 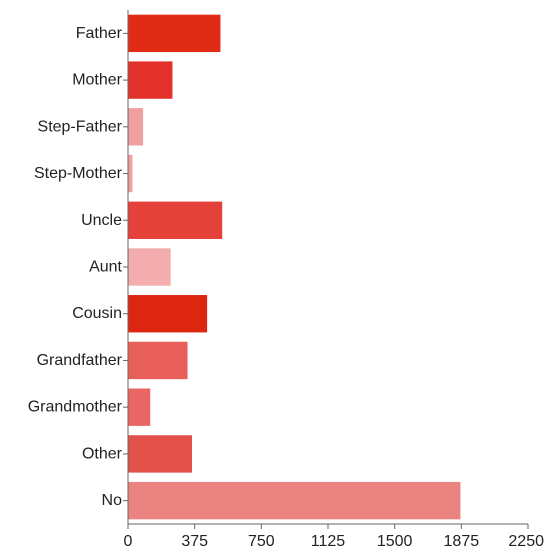 I want to click on x-tick-label-1500: 1500, so click(x=395, y=541).